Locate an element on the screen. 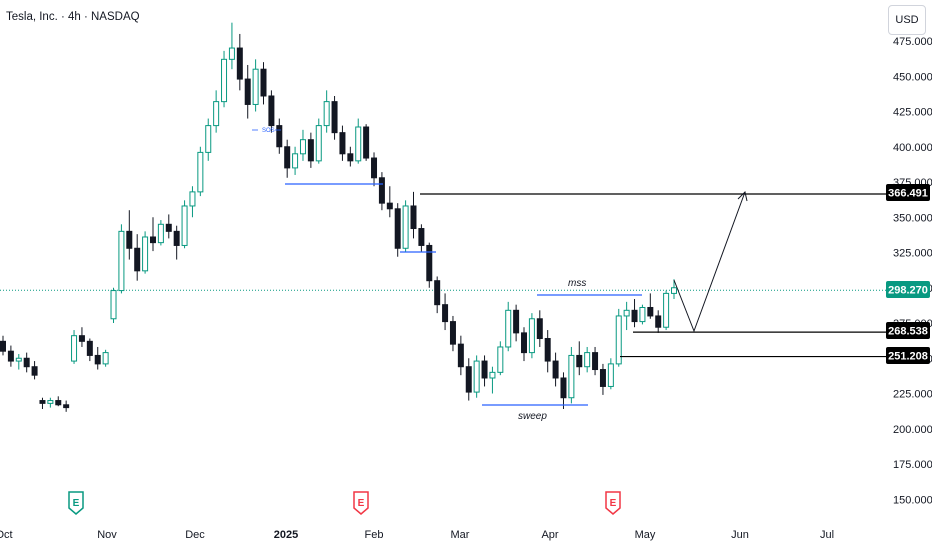 The height and width of the screenshot is (550, 932). time-tick-label: May is located at coordinates (645, 535).